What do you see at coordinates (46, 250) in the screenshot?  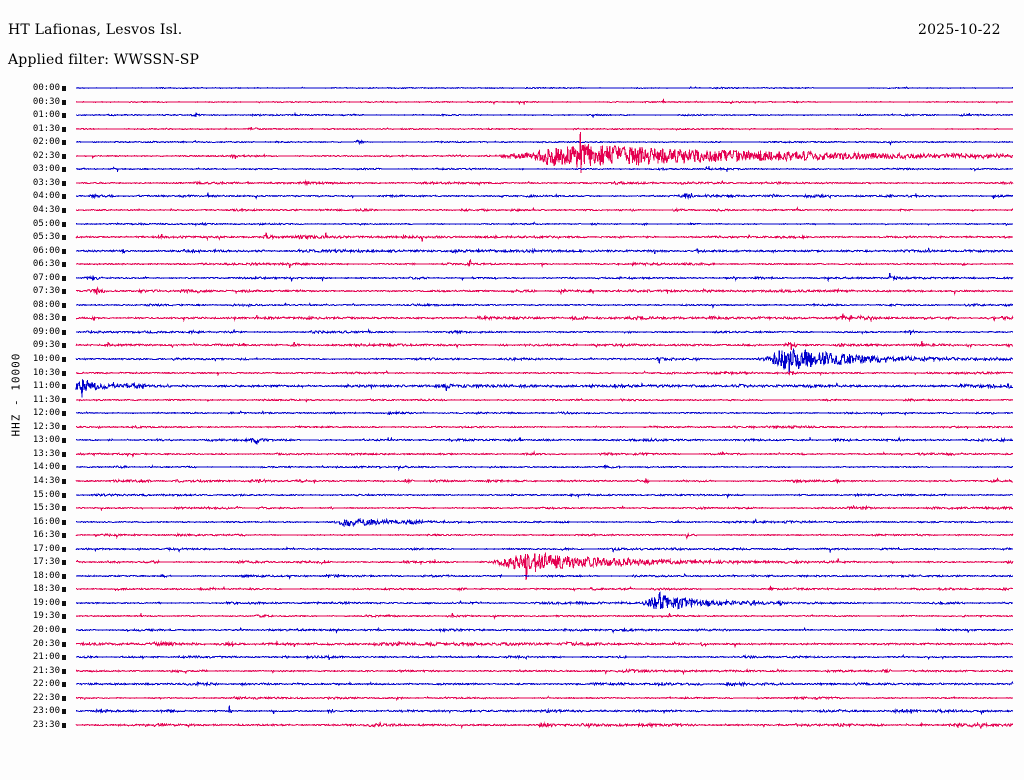 I see `row-time-label: 06:00` at bounding box center [46, 250].